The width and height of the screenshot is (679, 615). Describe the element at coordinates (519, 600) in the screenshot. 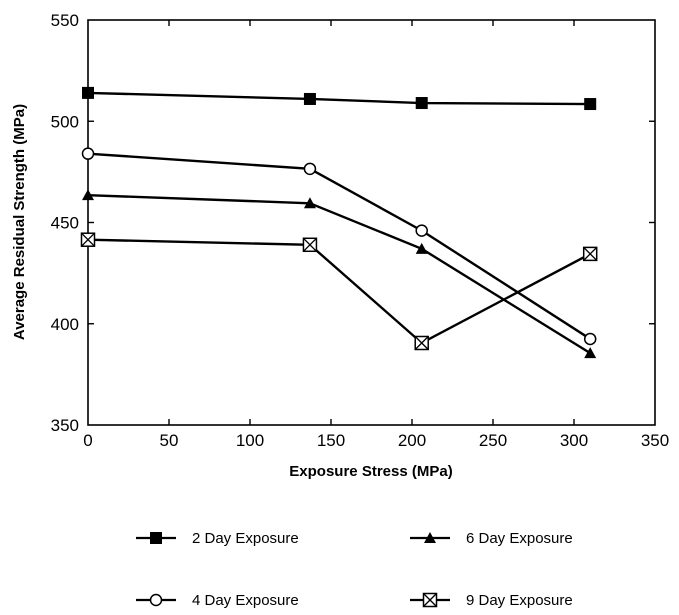

I see `legend-label: 9 Day Exposure` at that location.